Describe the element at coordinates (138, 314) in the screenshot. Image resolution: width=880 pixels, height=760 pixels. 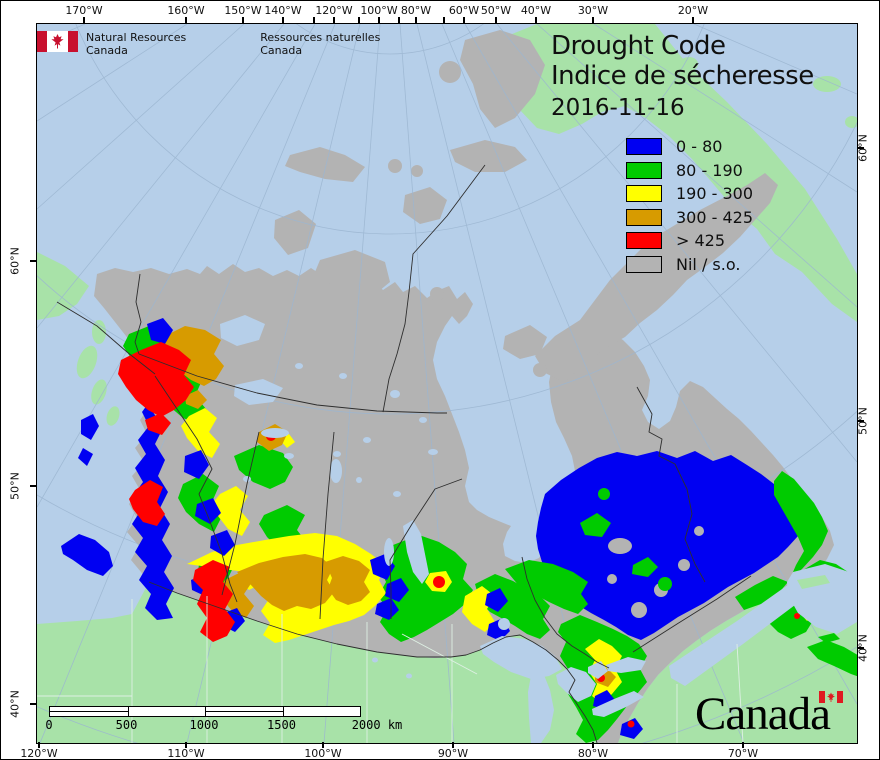
I see `yukon-nwt-border` at that location.